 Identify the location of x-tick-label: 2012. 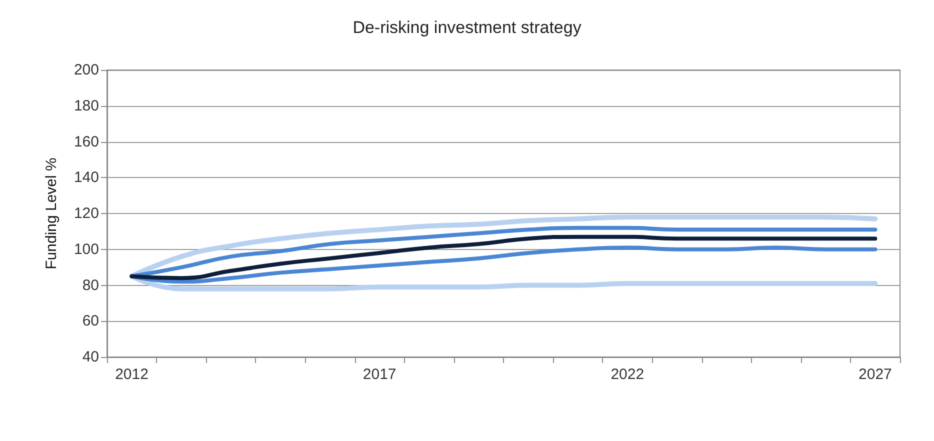
(131, 374).